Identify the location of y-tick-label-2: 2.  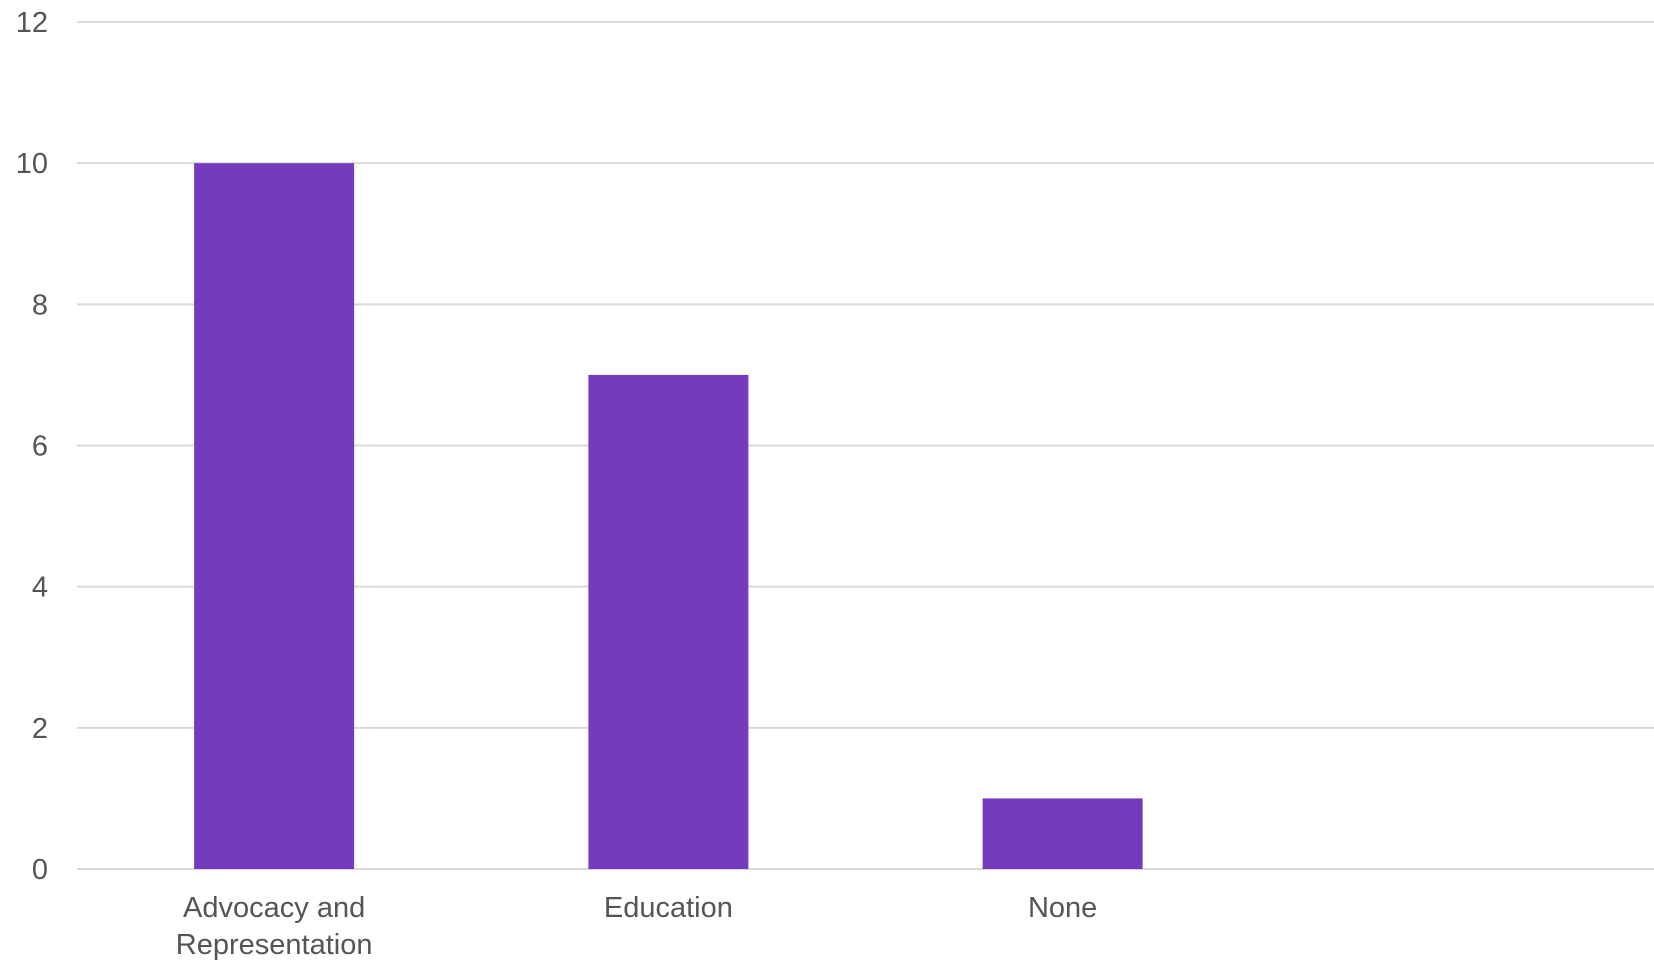
(40, 729).